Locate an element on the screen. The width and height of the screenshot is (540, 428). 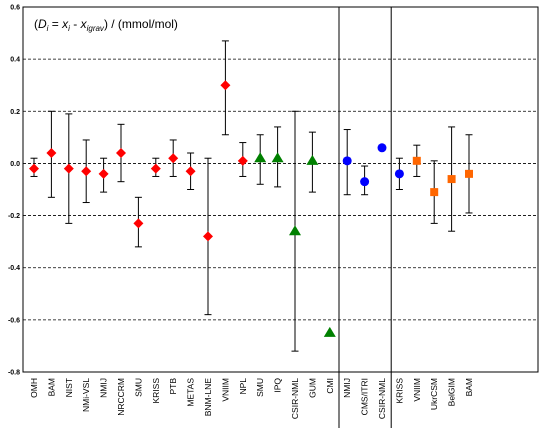
y-tick-label: -0.4 is located at coordinates (14, 268).